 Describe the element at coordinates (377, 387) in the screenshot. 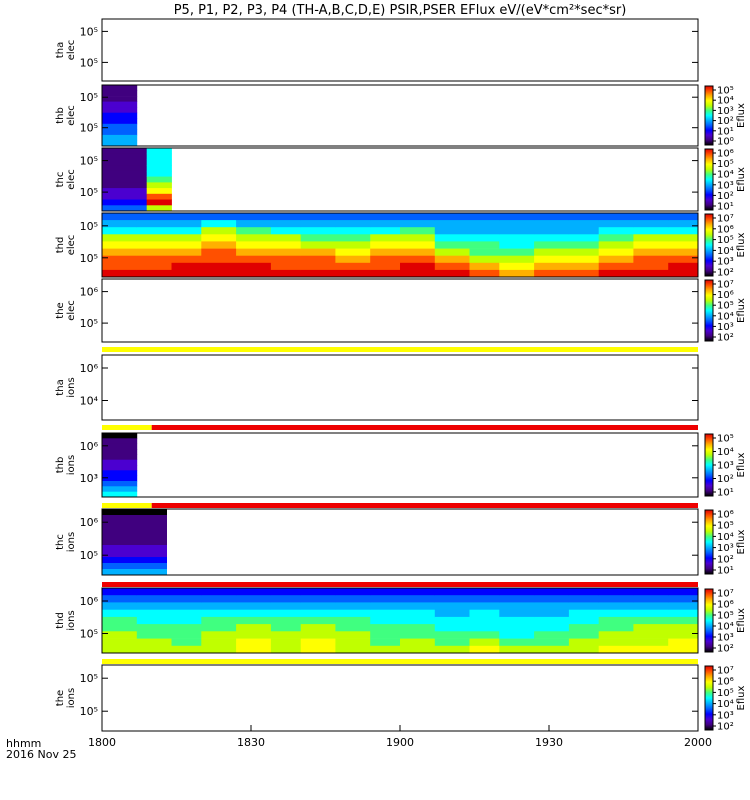

I see `panel-tha-ions: 10⁶ 10⁴ tha ions` at that location.